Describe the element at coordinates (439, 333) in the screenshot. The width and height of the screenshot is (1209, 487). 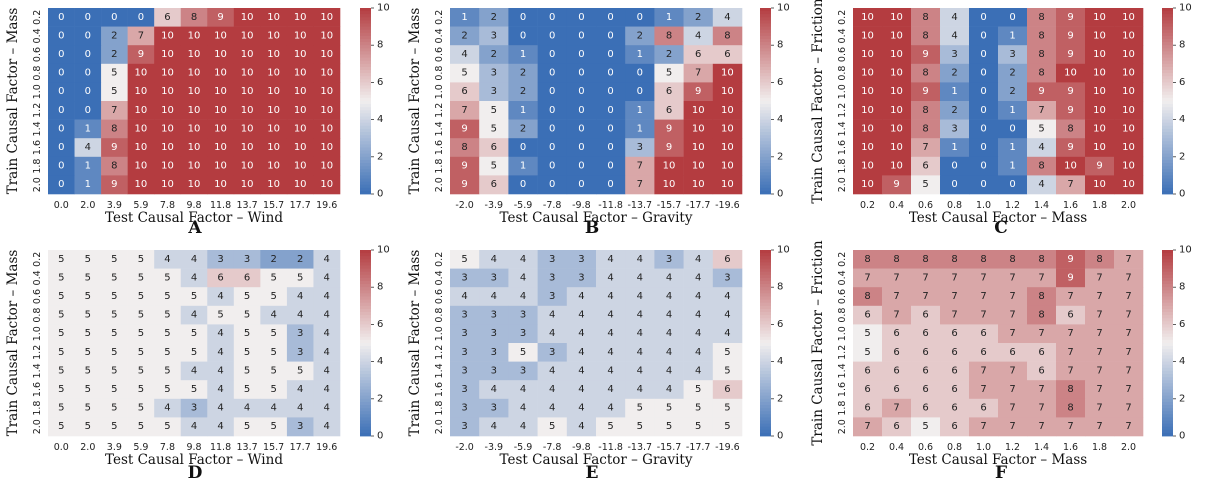
I see `y-tick-label: 1.0` at that location.